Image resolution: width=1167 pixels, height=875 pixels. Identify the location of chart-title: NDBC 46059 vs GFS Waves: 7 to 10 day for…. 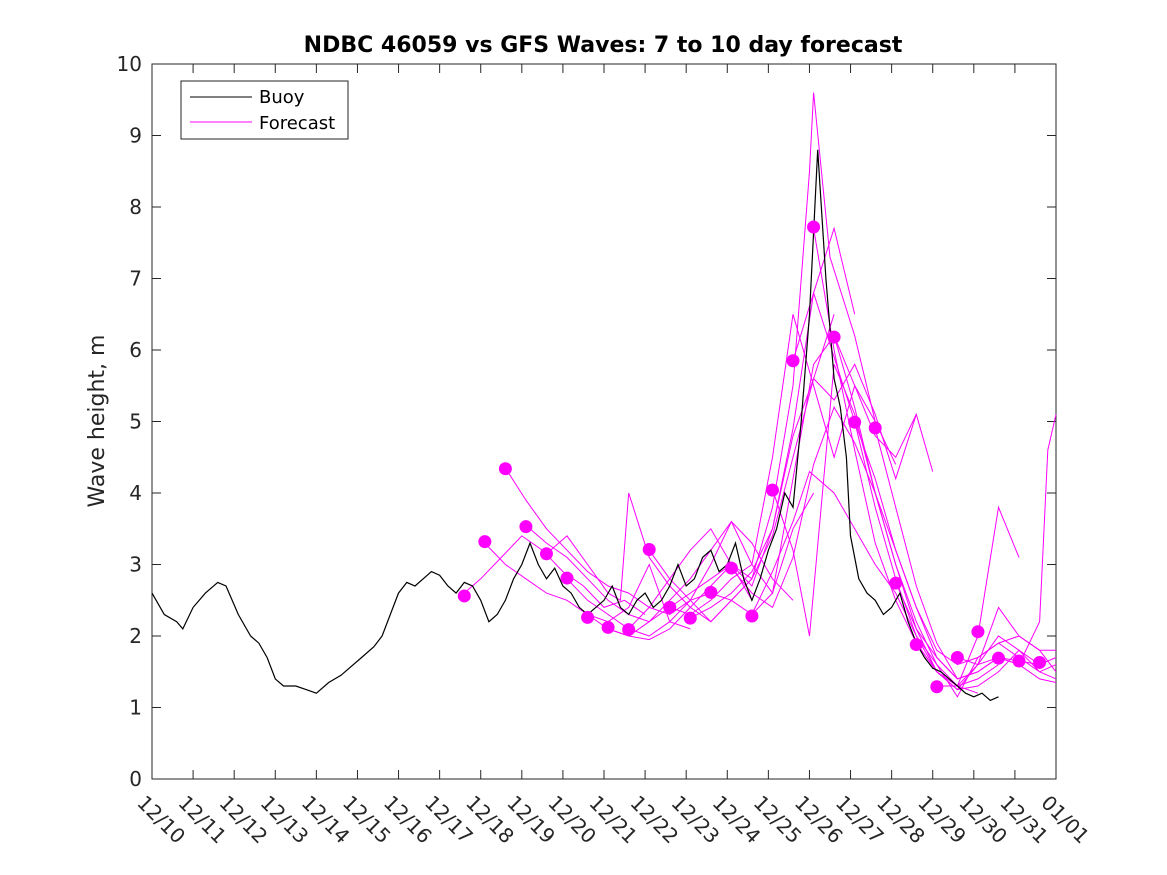
(603, 45).